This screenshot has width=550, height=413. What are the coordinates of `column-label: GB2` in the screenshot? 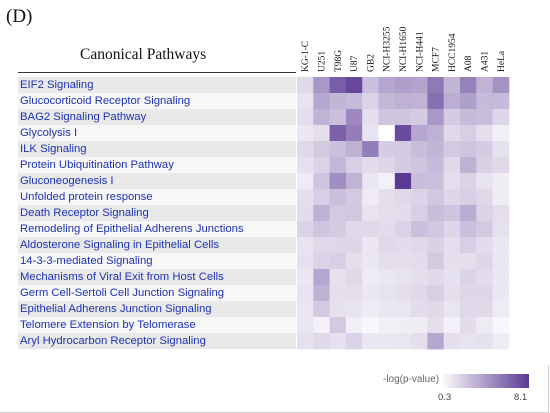 It's located at (371, 63).